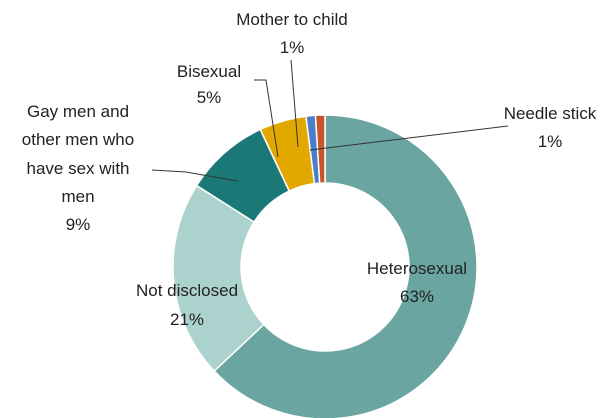 The width and height of the screenshot is (612, 418). What do you see at coordinates (409, 138) in the screenshot?
I see `leader-line-needle-stick` at bounding box center [409, 138].